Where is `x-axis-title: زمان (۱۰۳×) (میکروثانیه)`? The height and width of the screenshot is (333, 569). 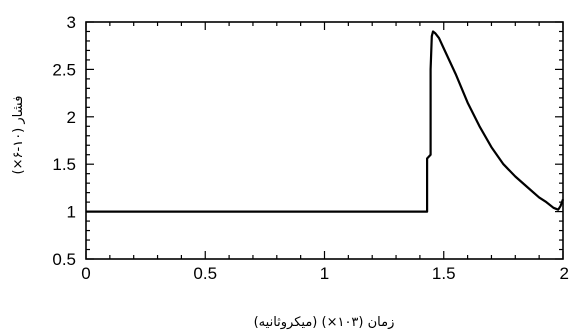 x-axis-title: زمان (۱۰۳×) (میکروثانیه) is located at coordinates (324, 322).